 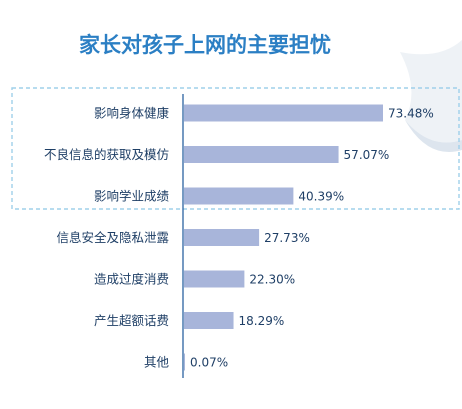 What do you see at coordinates (112, 237) in the screenshot?
I see `category-label: 信息安全及隐私泄露` at bounding box center [112, 237].